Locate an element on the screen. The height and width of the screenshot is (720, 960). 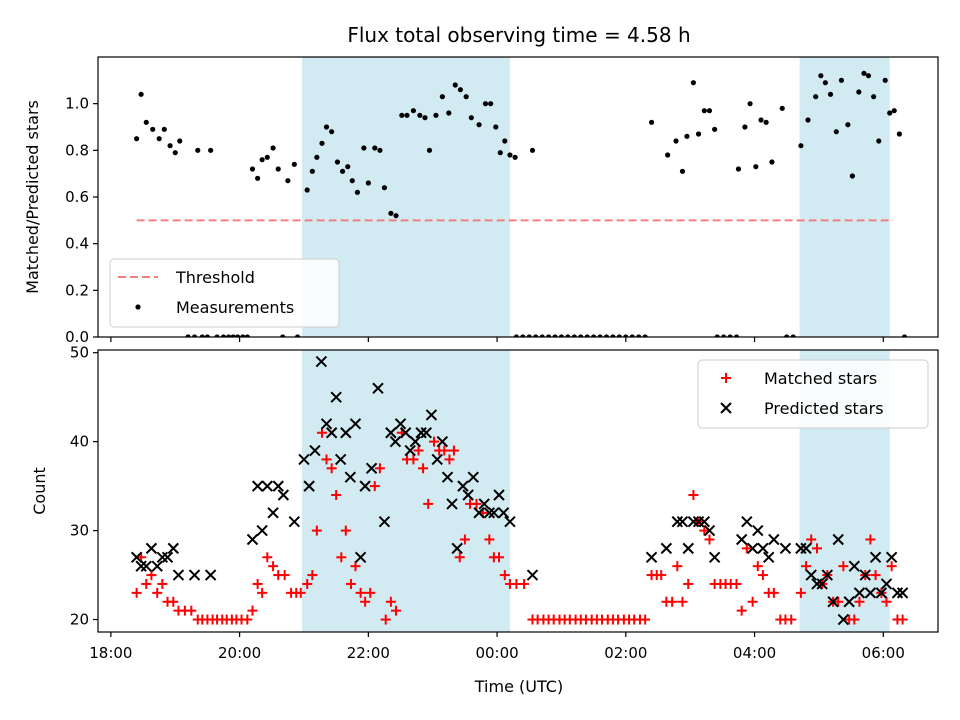
shaded-interval is located at coordinates (406, 491).